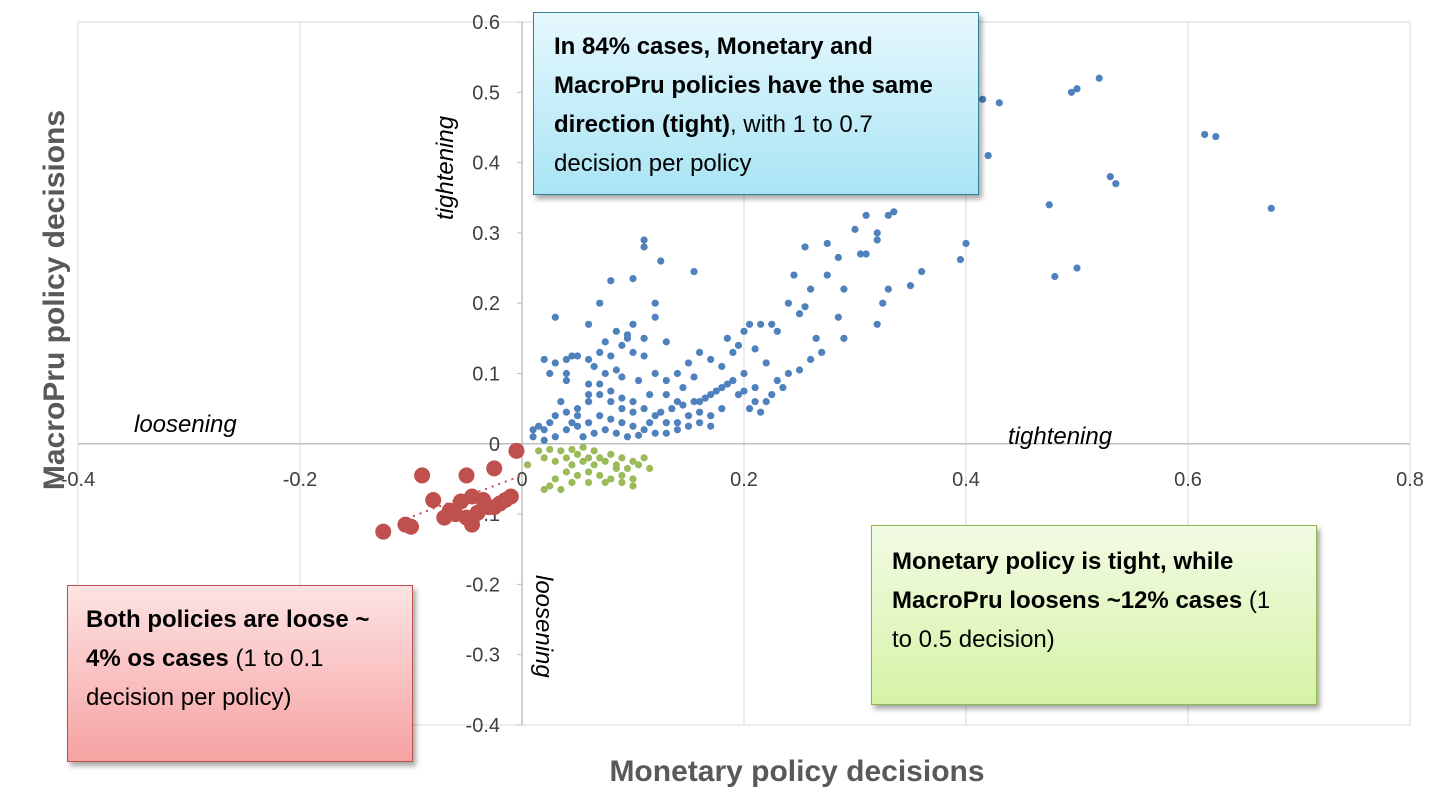 The image size is (1448, 788). Describe the element at coordinates (461, 498) in the screenshot. I see `trend-line-loose` at that location.